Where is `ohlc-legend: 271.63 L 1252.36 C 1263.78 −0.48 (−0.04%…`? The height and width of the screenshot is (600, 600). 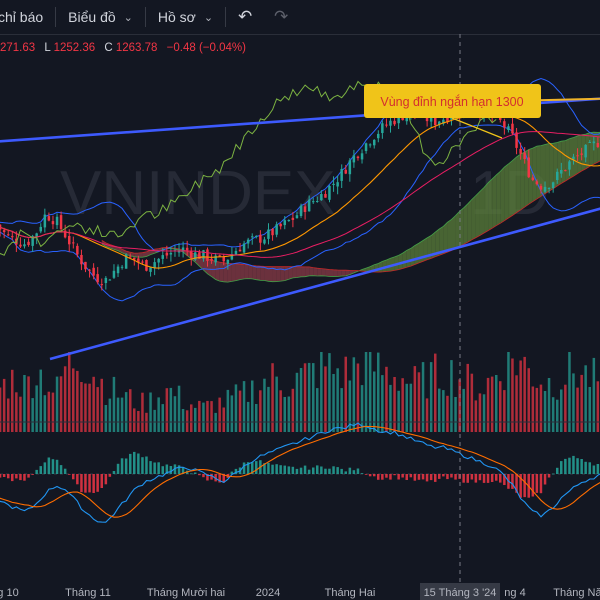
ohlc-legend: 271.63 L 1252.36 C 1263.78 −0.48 (−0.04%… is located at coordinates (123, 48).